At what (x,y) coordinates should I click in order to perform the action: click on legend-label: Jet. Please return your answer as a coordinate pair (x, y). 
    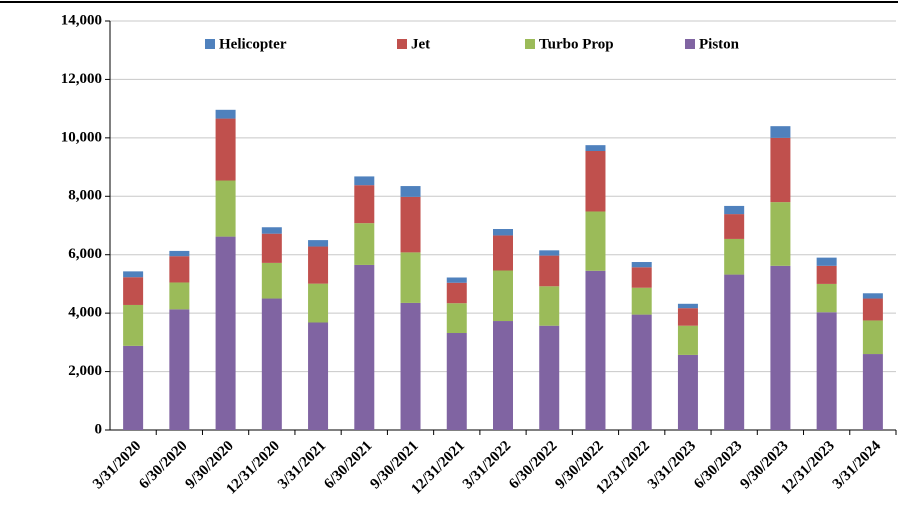
    Looking at the image, I should click on (420, 44).